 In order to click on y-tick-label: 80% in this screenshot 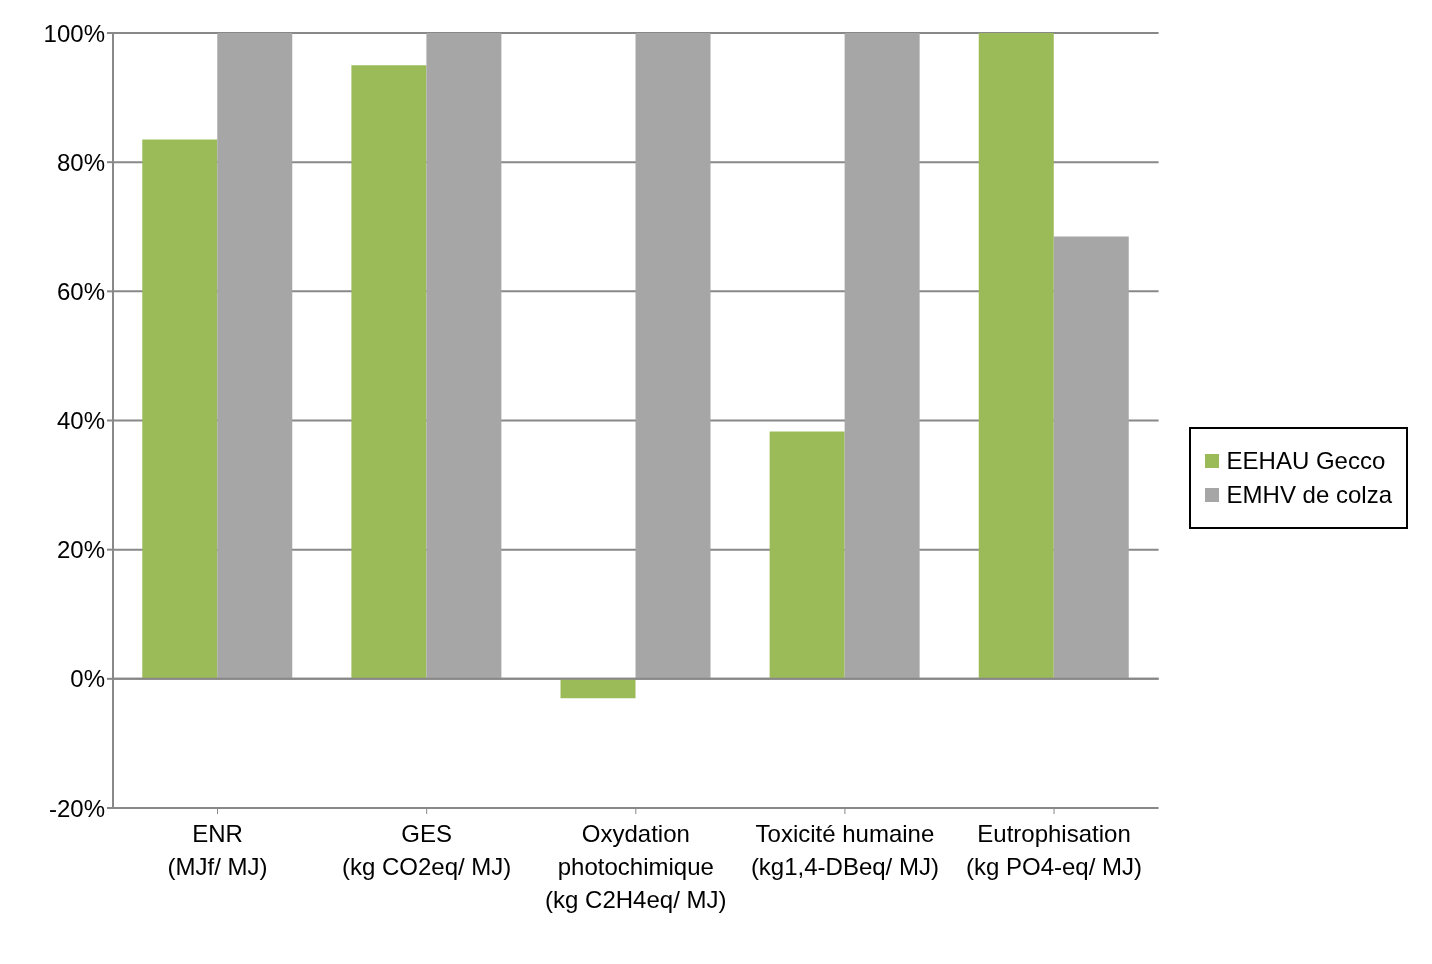, I will do `click(80, 162)`.